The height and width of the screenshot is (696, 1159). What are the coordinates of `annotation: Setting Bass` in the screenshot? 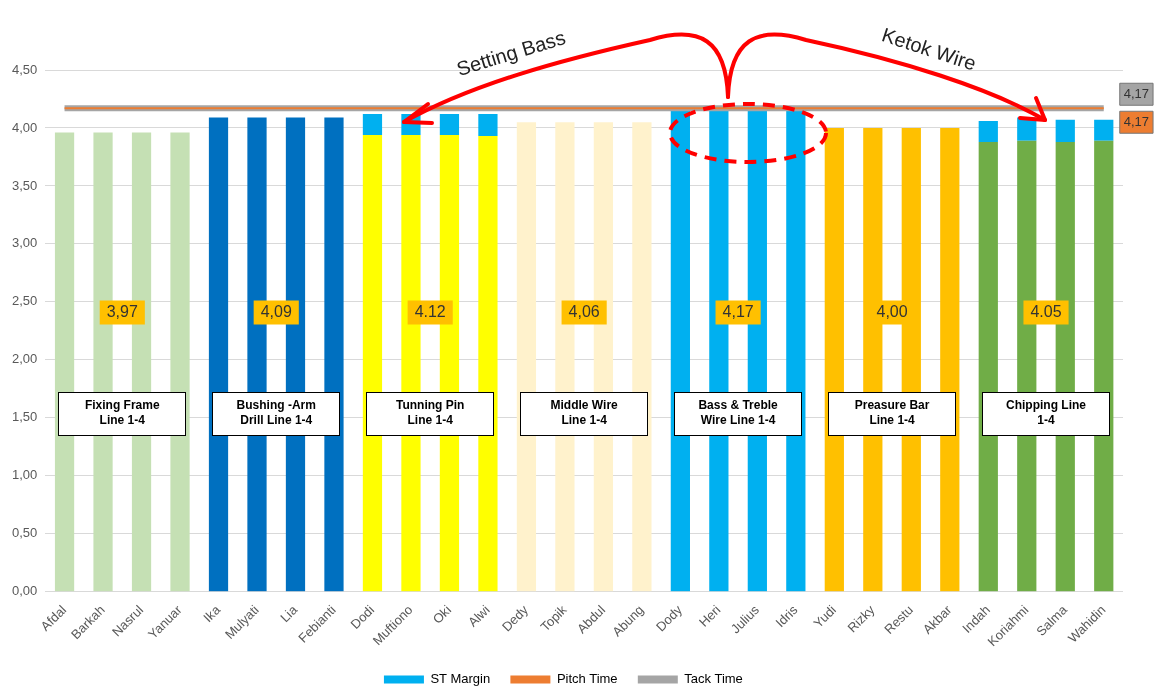 It's located at (511, 53).